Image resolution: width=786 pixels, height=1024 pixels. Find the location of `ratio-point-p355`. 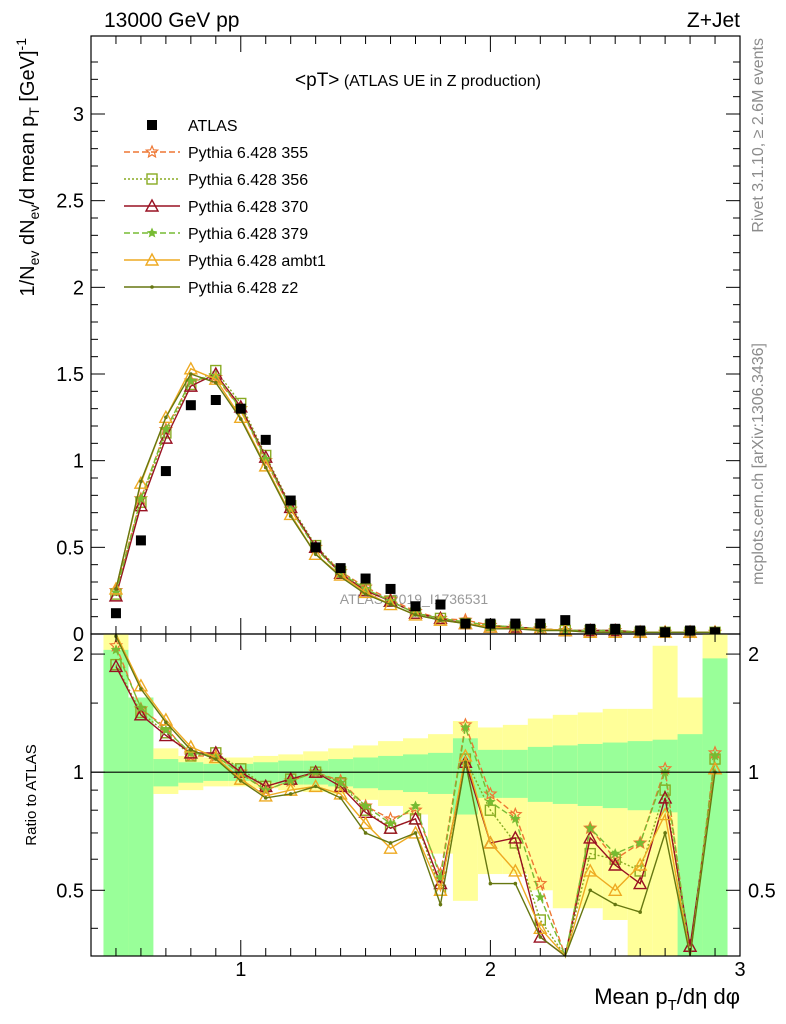

ratio-point-p355 is located at coordinates (640, 842).